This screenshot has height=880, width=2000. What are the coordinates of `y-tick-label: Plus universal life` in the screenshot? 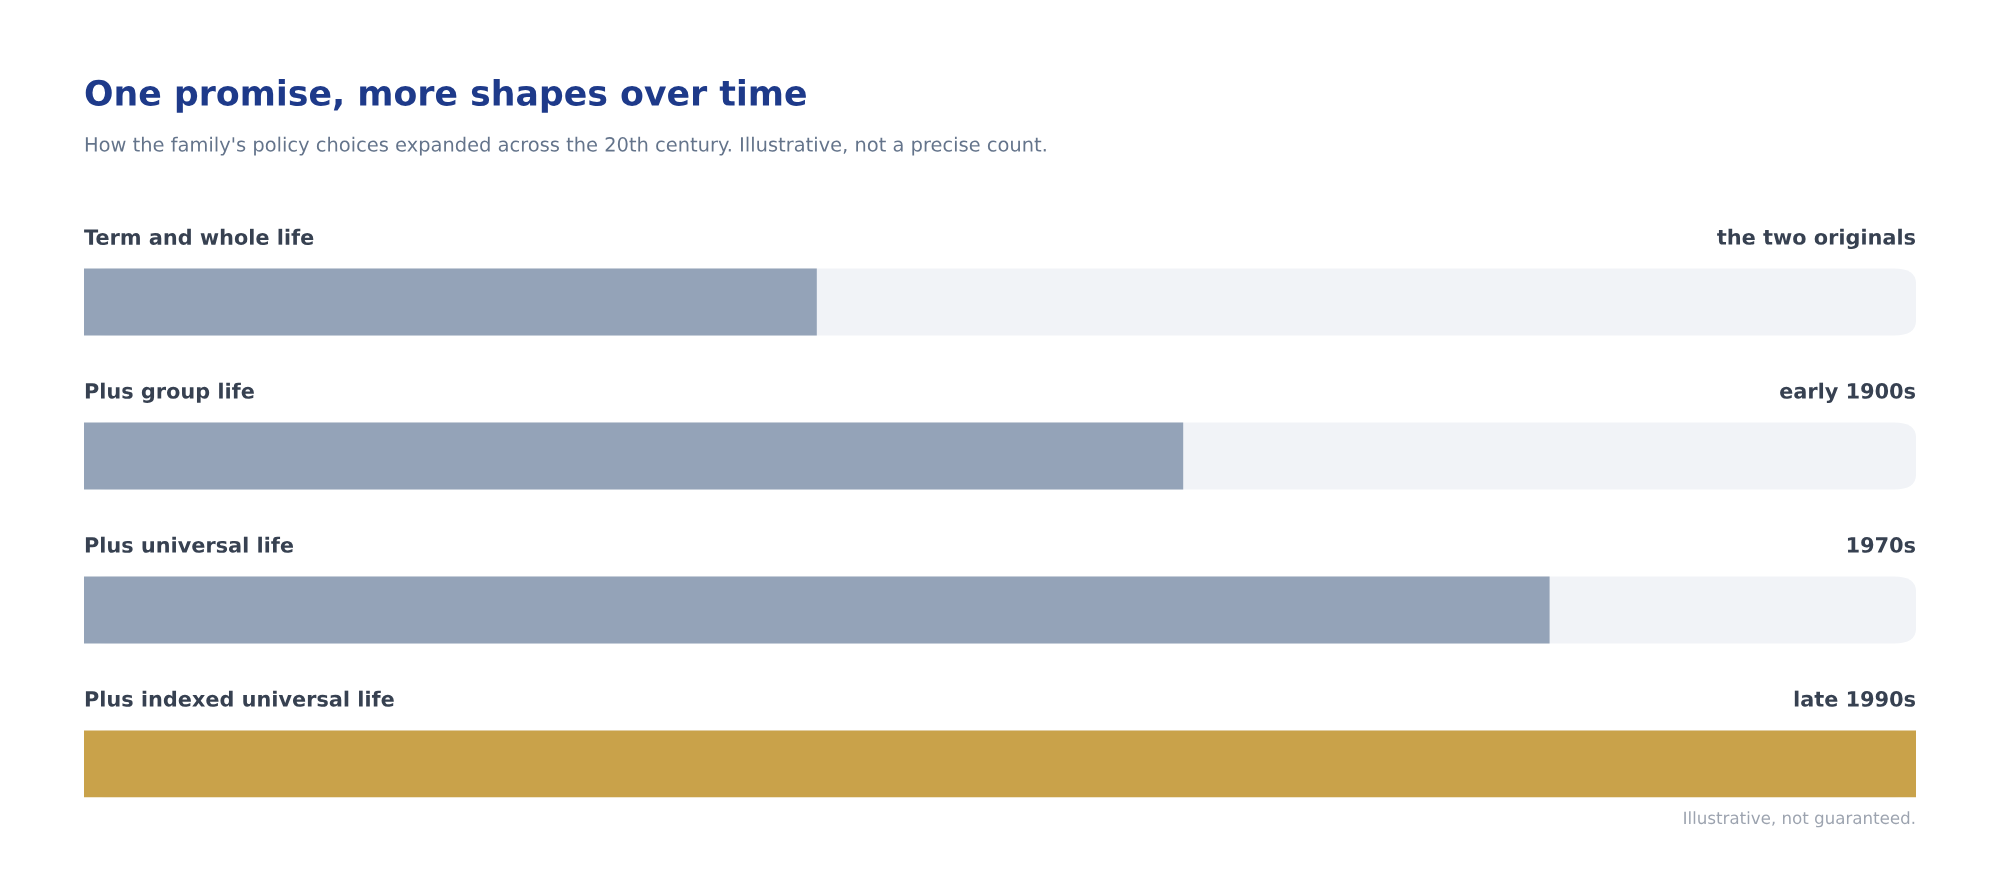 It's located at (189, 544).